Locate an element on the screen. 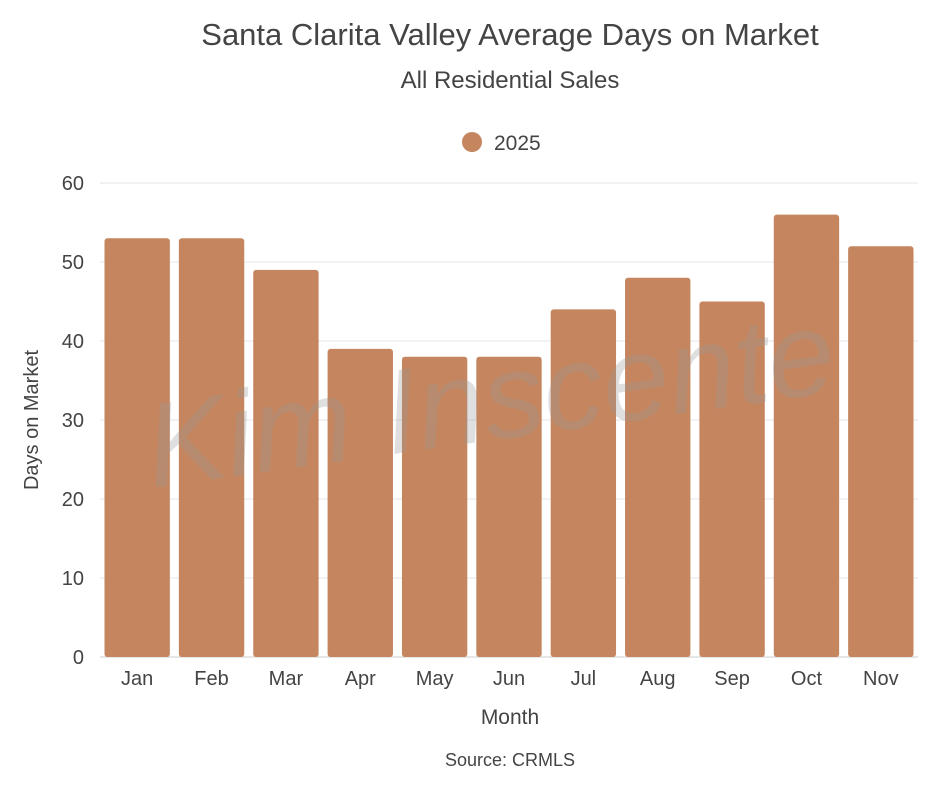  y-tick-label: 10 is located at coordinates (73, 579).